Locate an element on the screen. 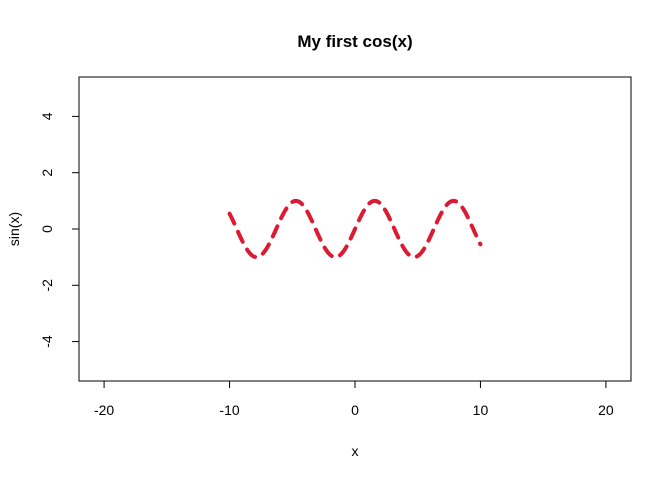 Image resolution: width=672 pixels, height=480 pixels. y-axis: -4 -2 0 2 4 is located at coordinates (59, 230).